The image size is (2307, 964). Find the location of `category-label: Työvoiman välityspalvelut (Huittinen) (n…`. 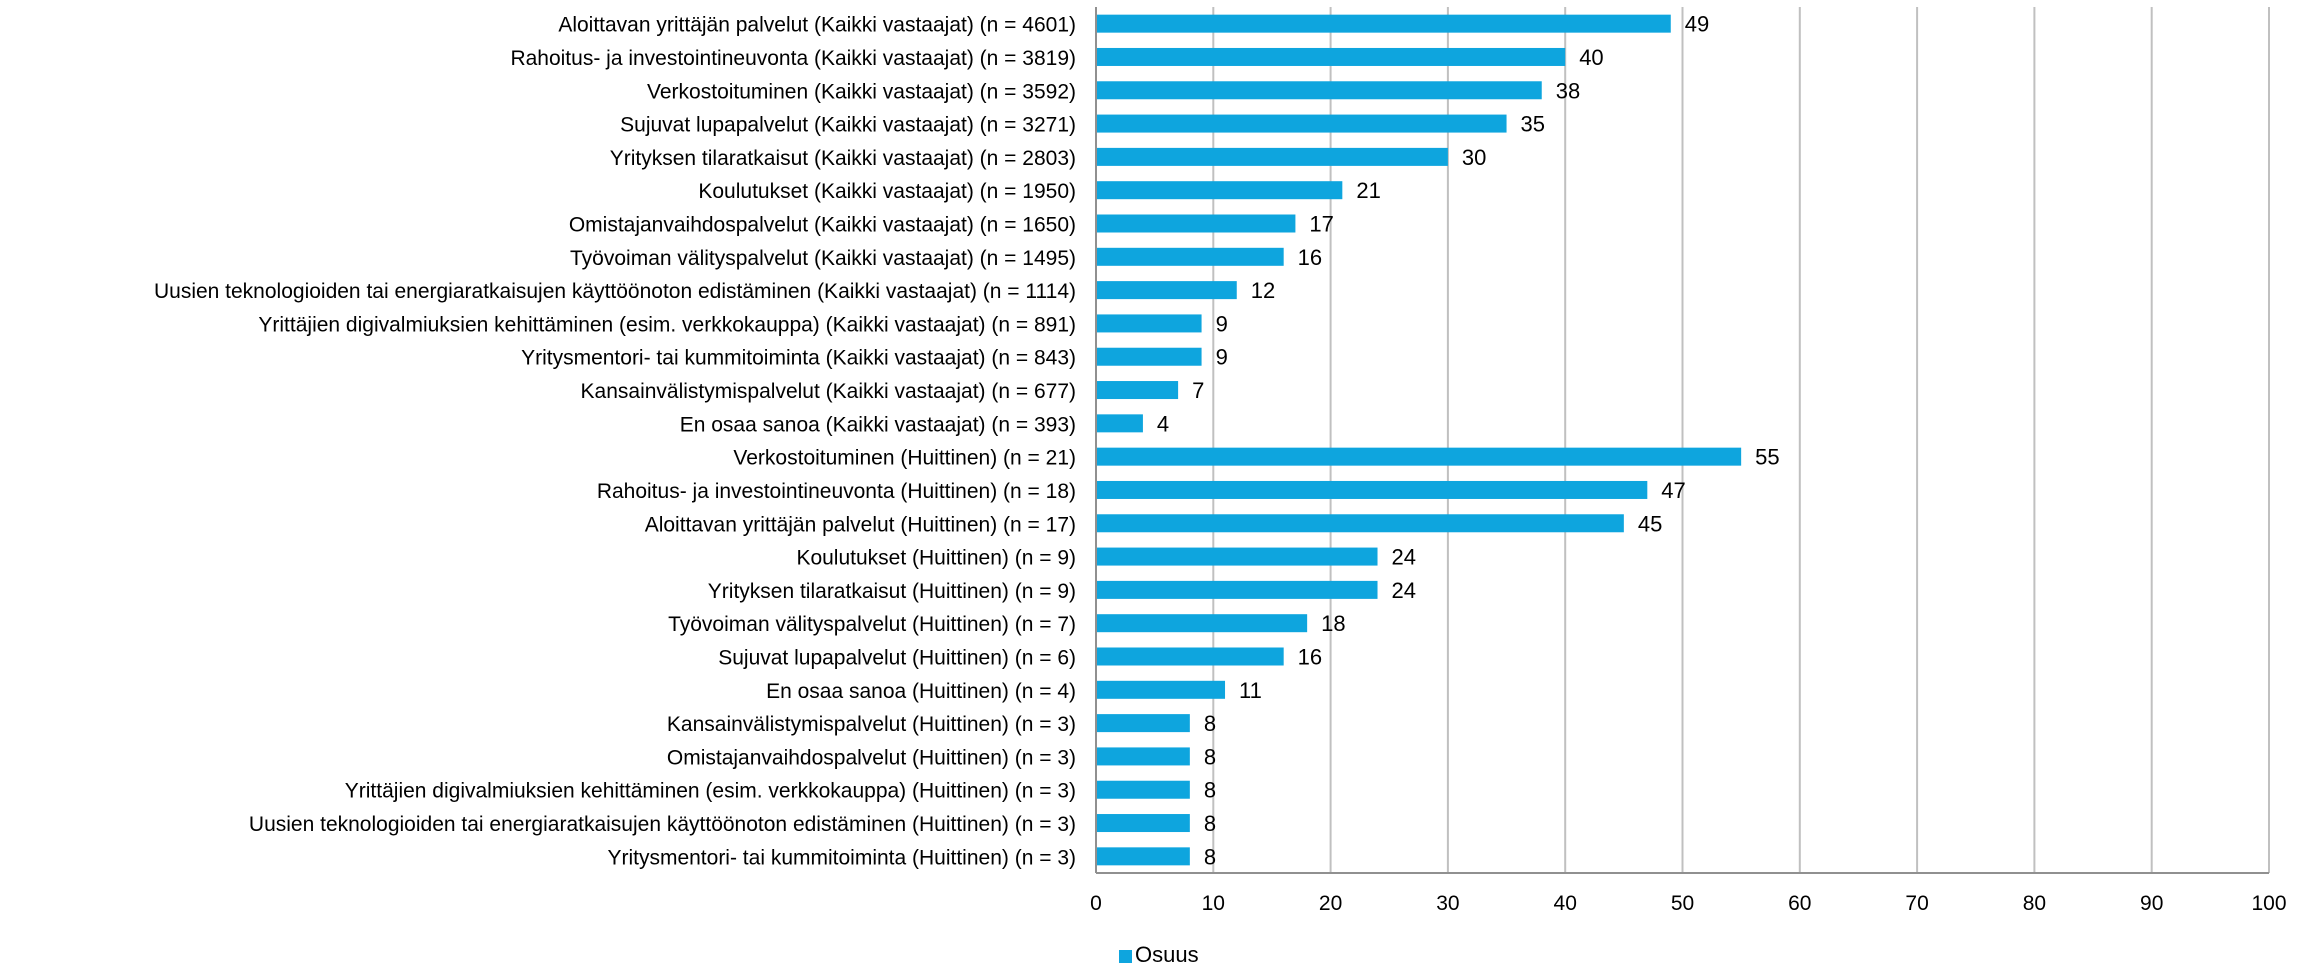

category-label: Työvoiman välityspalvelut (Huittinen) (n… is located at coordinates (872, 624).